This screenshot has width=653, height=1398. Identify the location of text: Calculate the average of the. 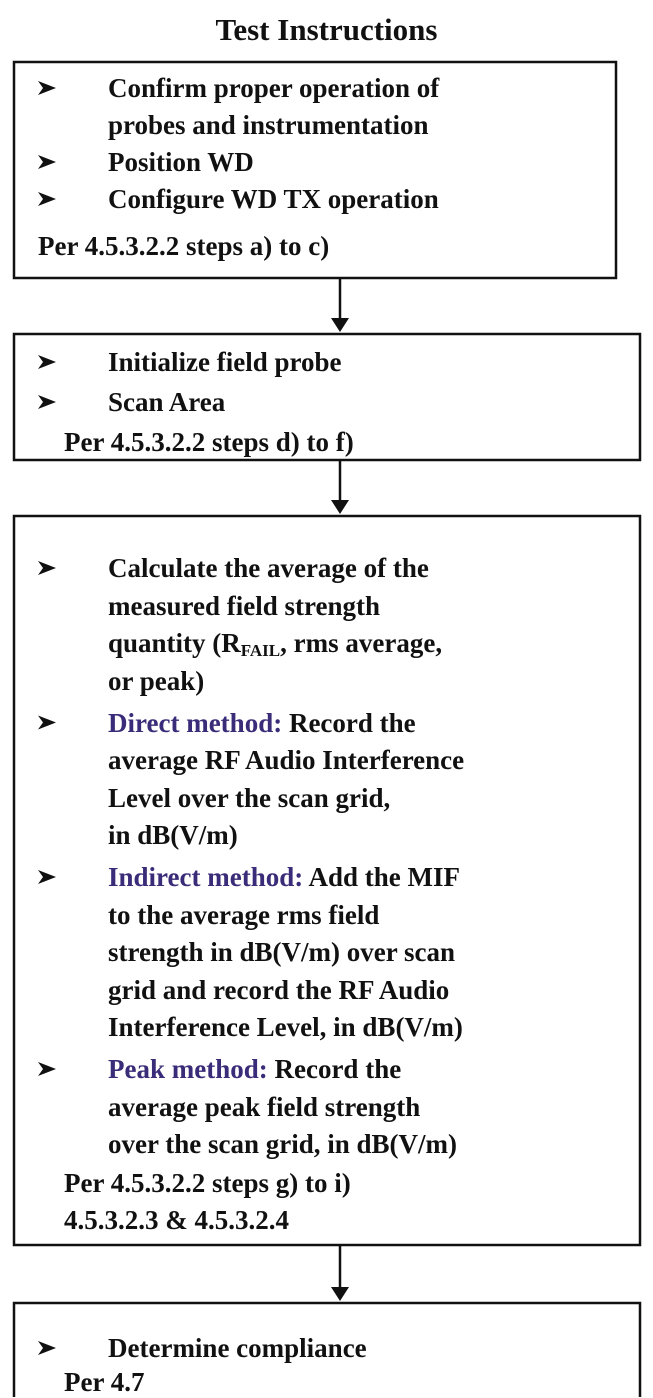
(268, 568).